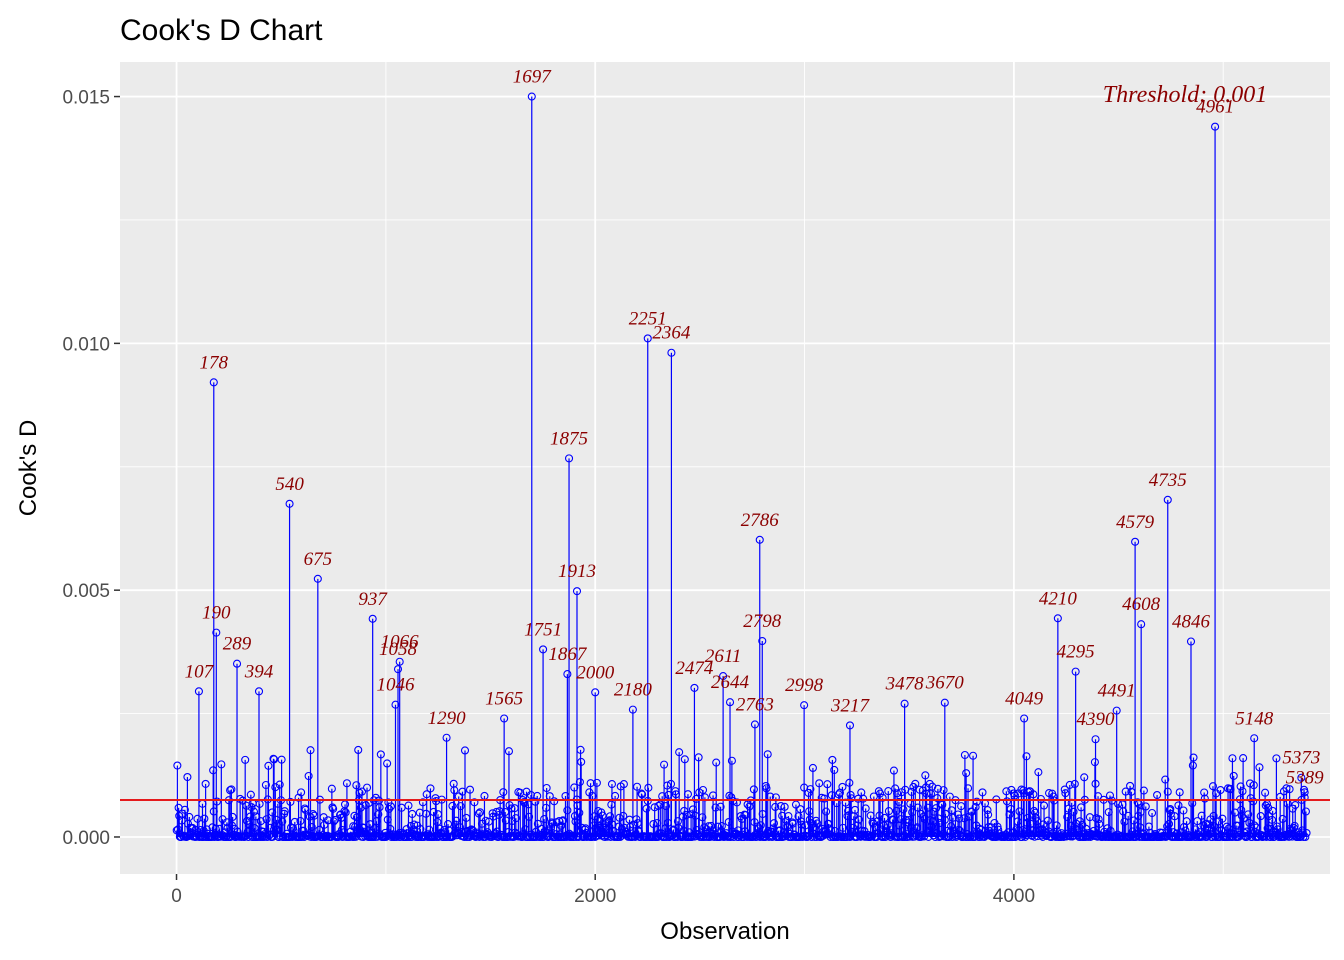  Describe the element at coordinates (633, 690) in the screenshot. I see `point-label: 2180` at that location.